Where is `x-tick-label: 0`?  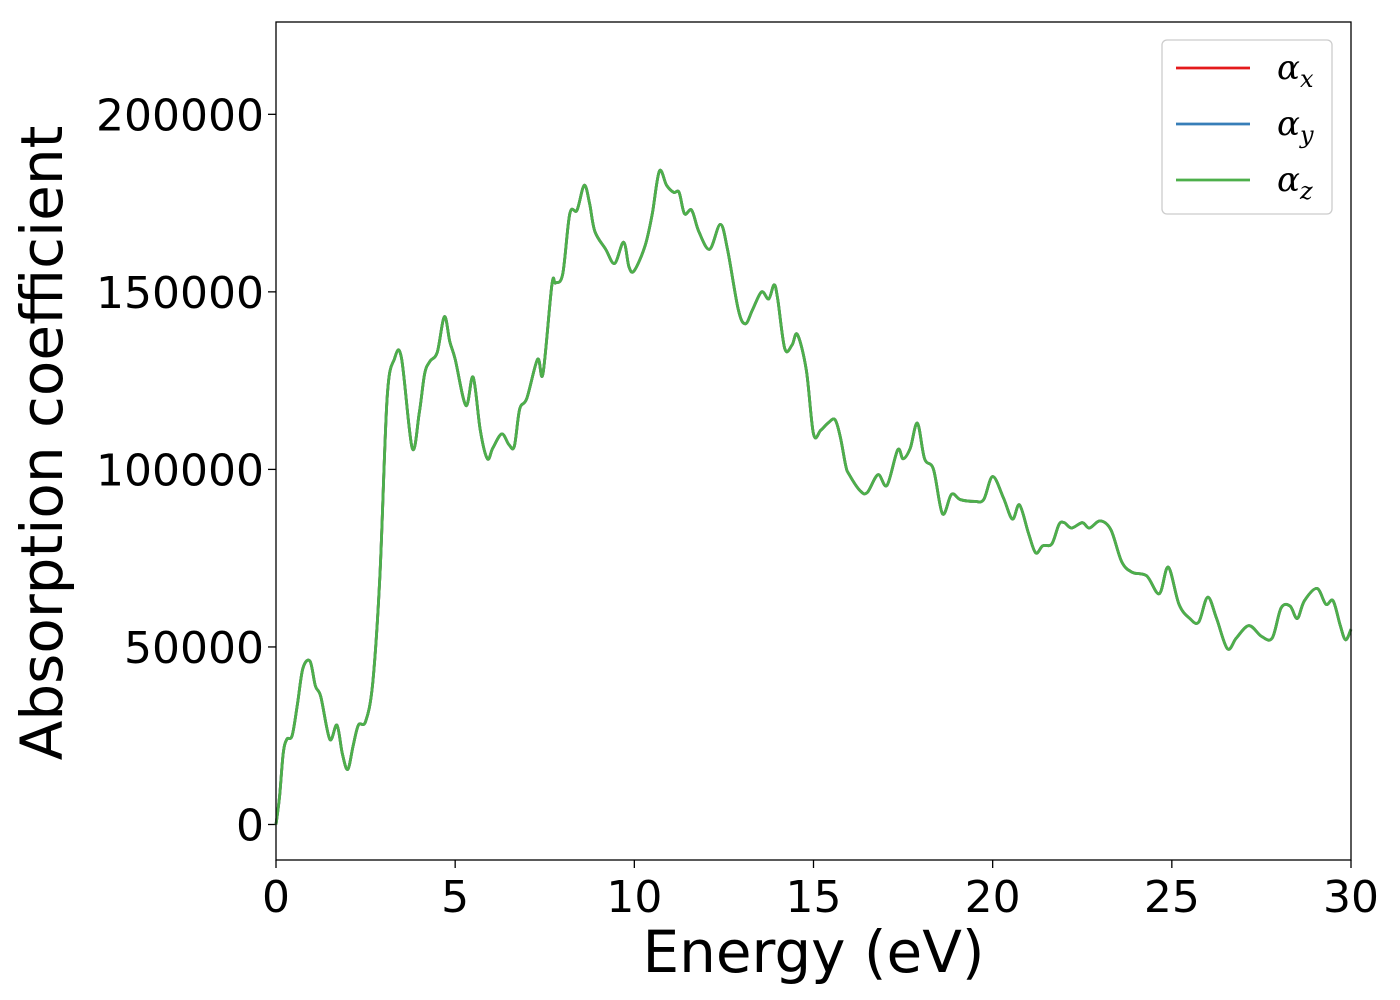 x-tick-label: 0 is located at coordinates (276, 897).